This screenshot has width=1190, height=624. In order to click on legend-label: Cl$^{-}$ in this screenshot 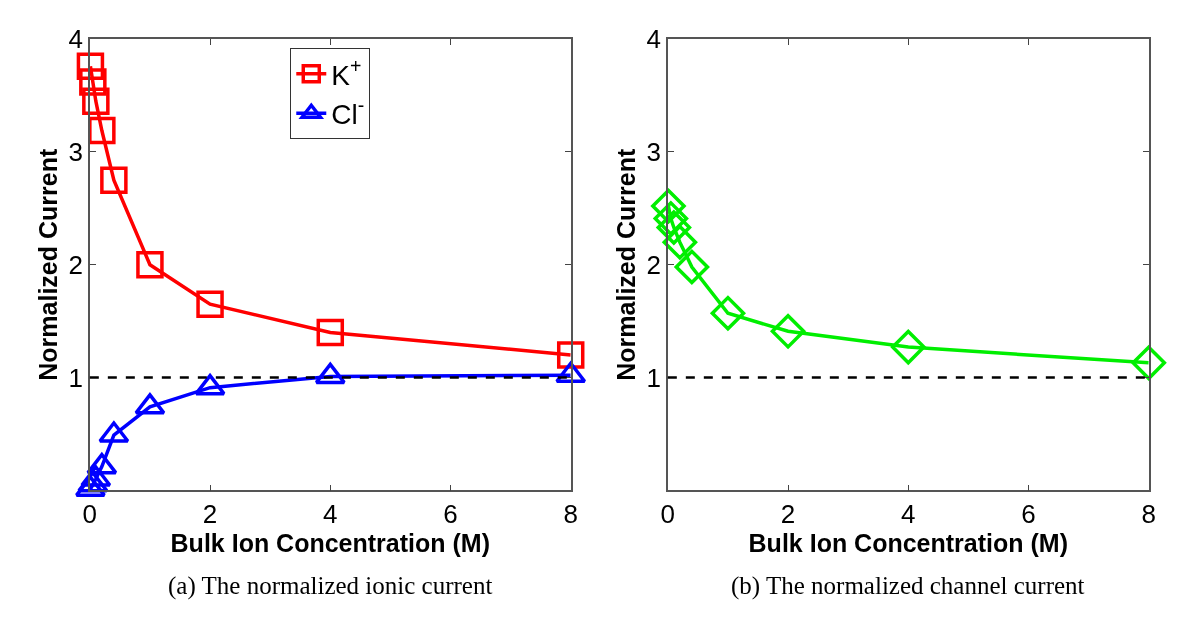, I will do `click(348, 112)`.